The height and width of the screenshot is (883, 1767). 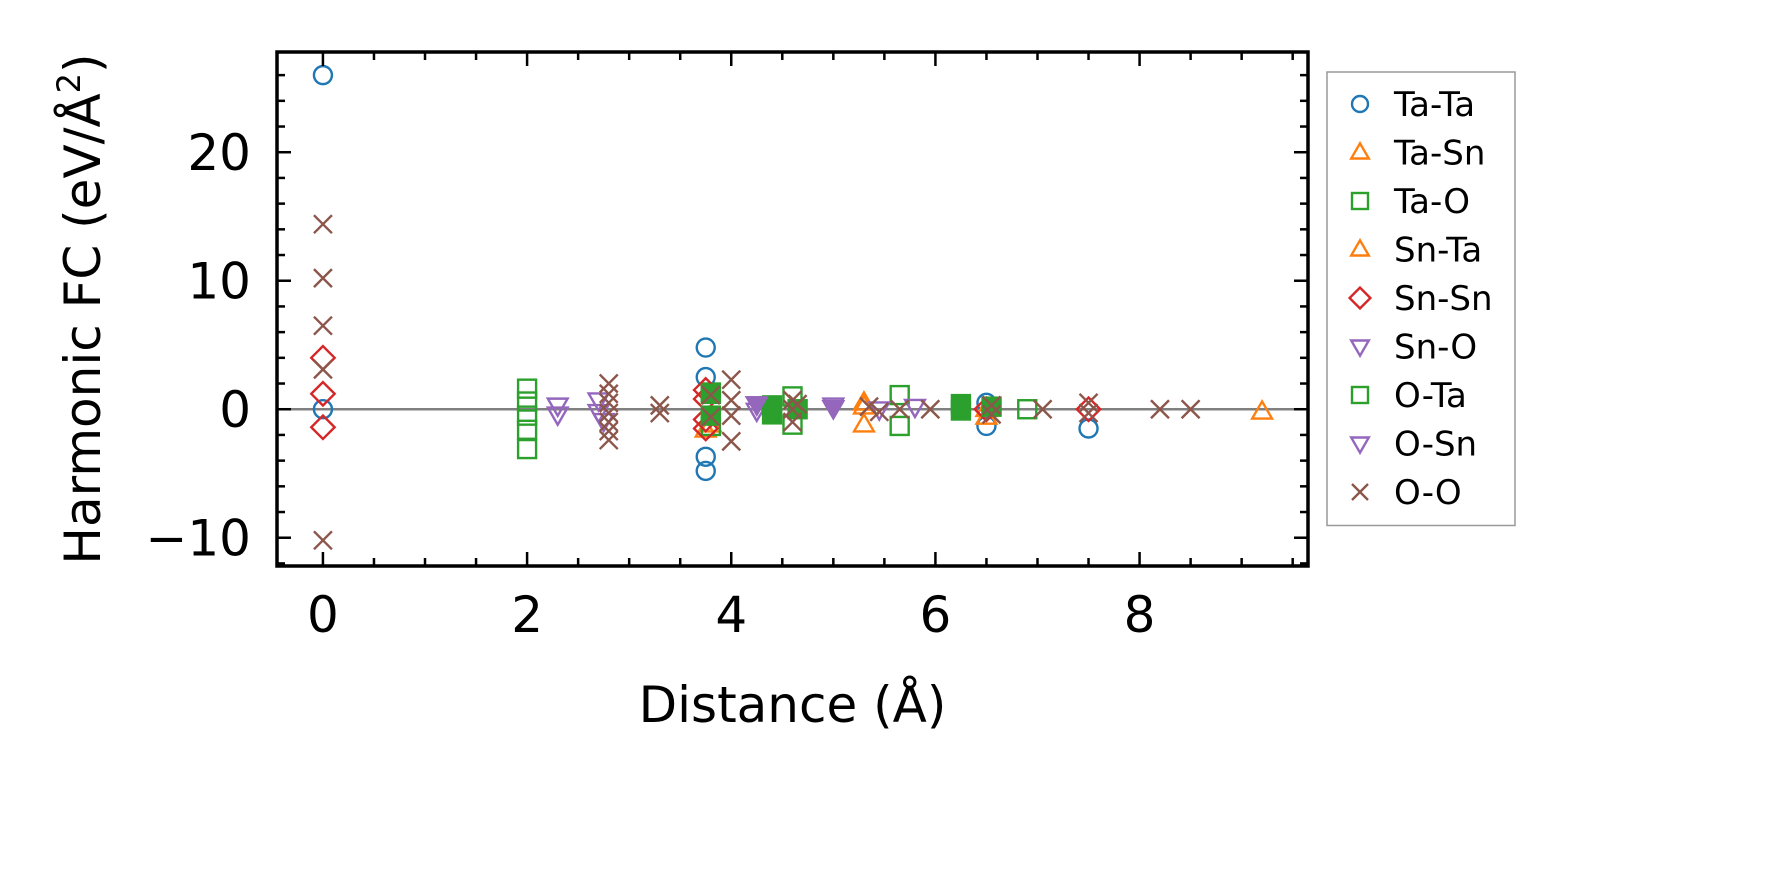 I want to click on legend-marker-sn-o, so click(x=1360, y=349).